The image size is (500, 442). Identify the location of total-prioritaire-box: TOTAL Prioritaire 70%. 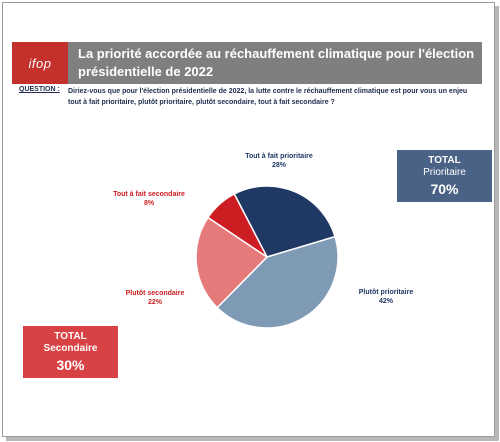
(444, 176).